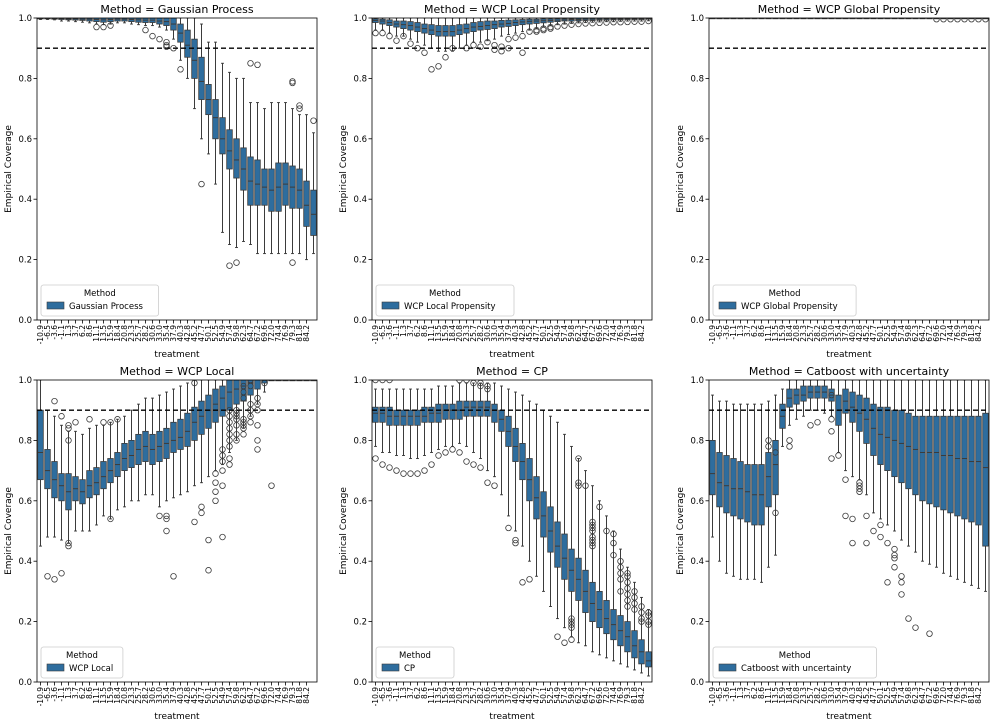  Describe the element at coordinates (943, 463) in the screenshot. I see `box-69.6` at that location.